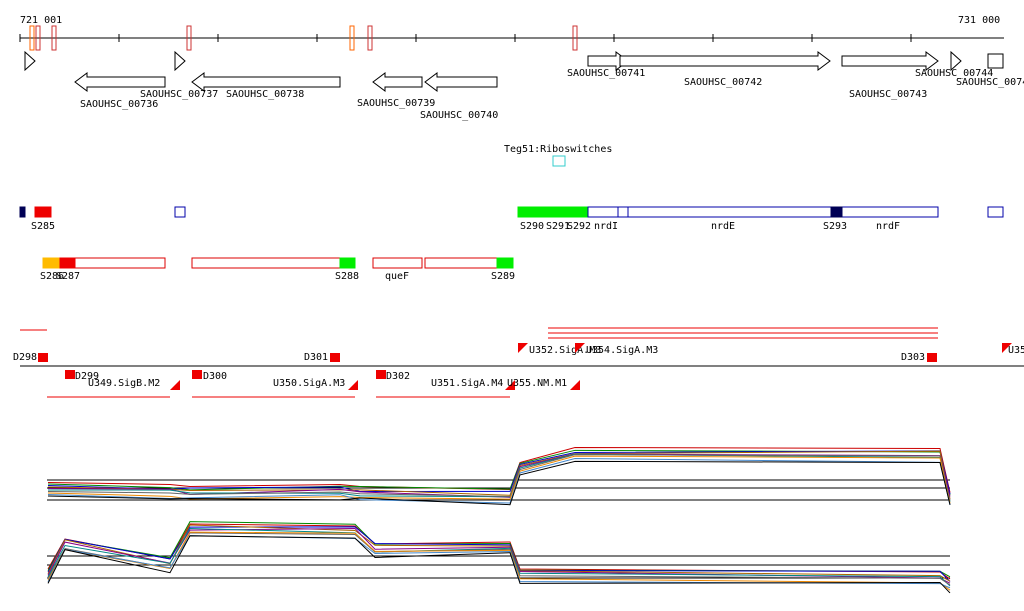  I want to click on feature-label: nrdE, so click(723, 226).